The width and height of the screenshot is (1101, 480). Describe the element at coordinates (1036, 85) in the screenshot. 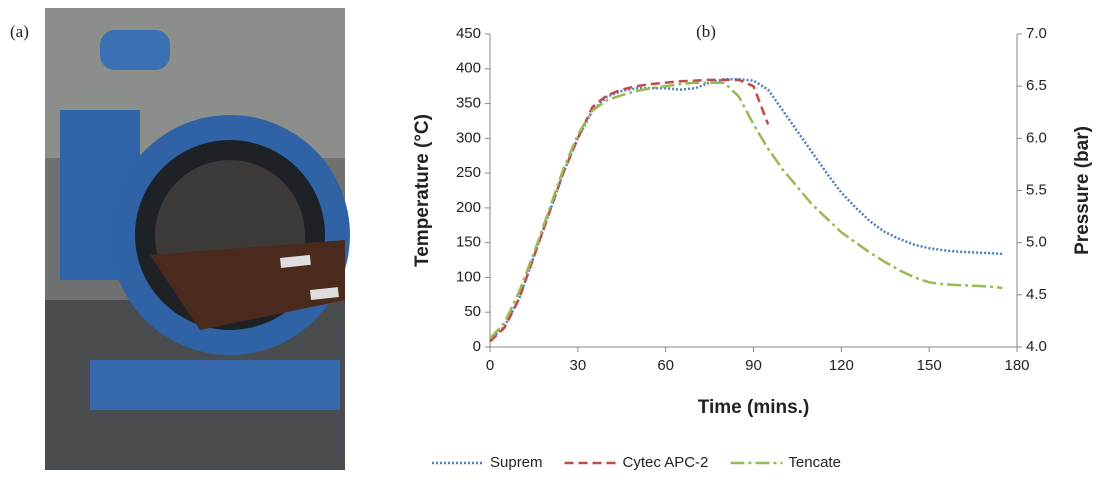

I see `y2-tick-label: 6.5` at that location.